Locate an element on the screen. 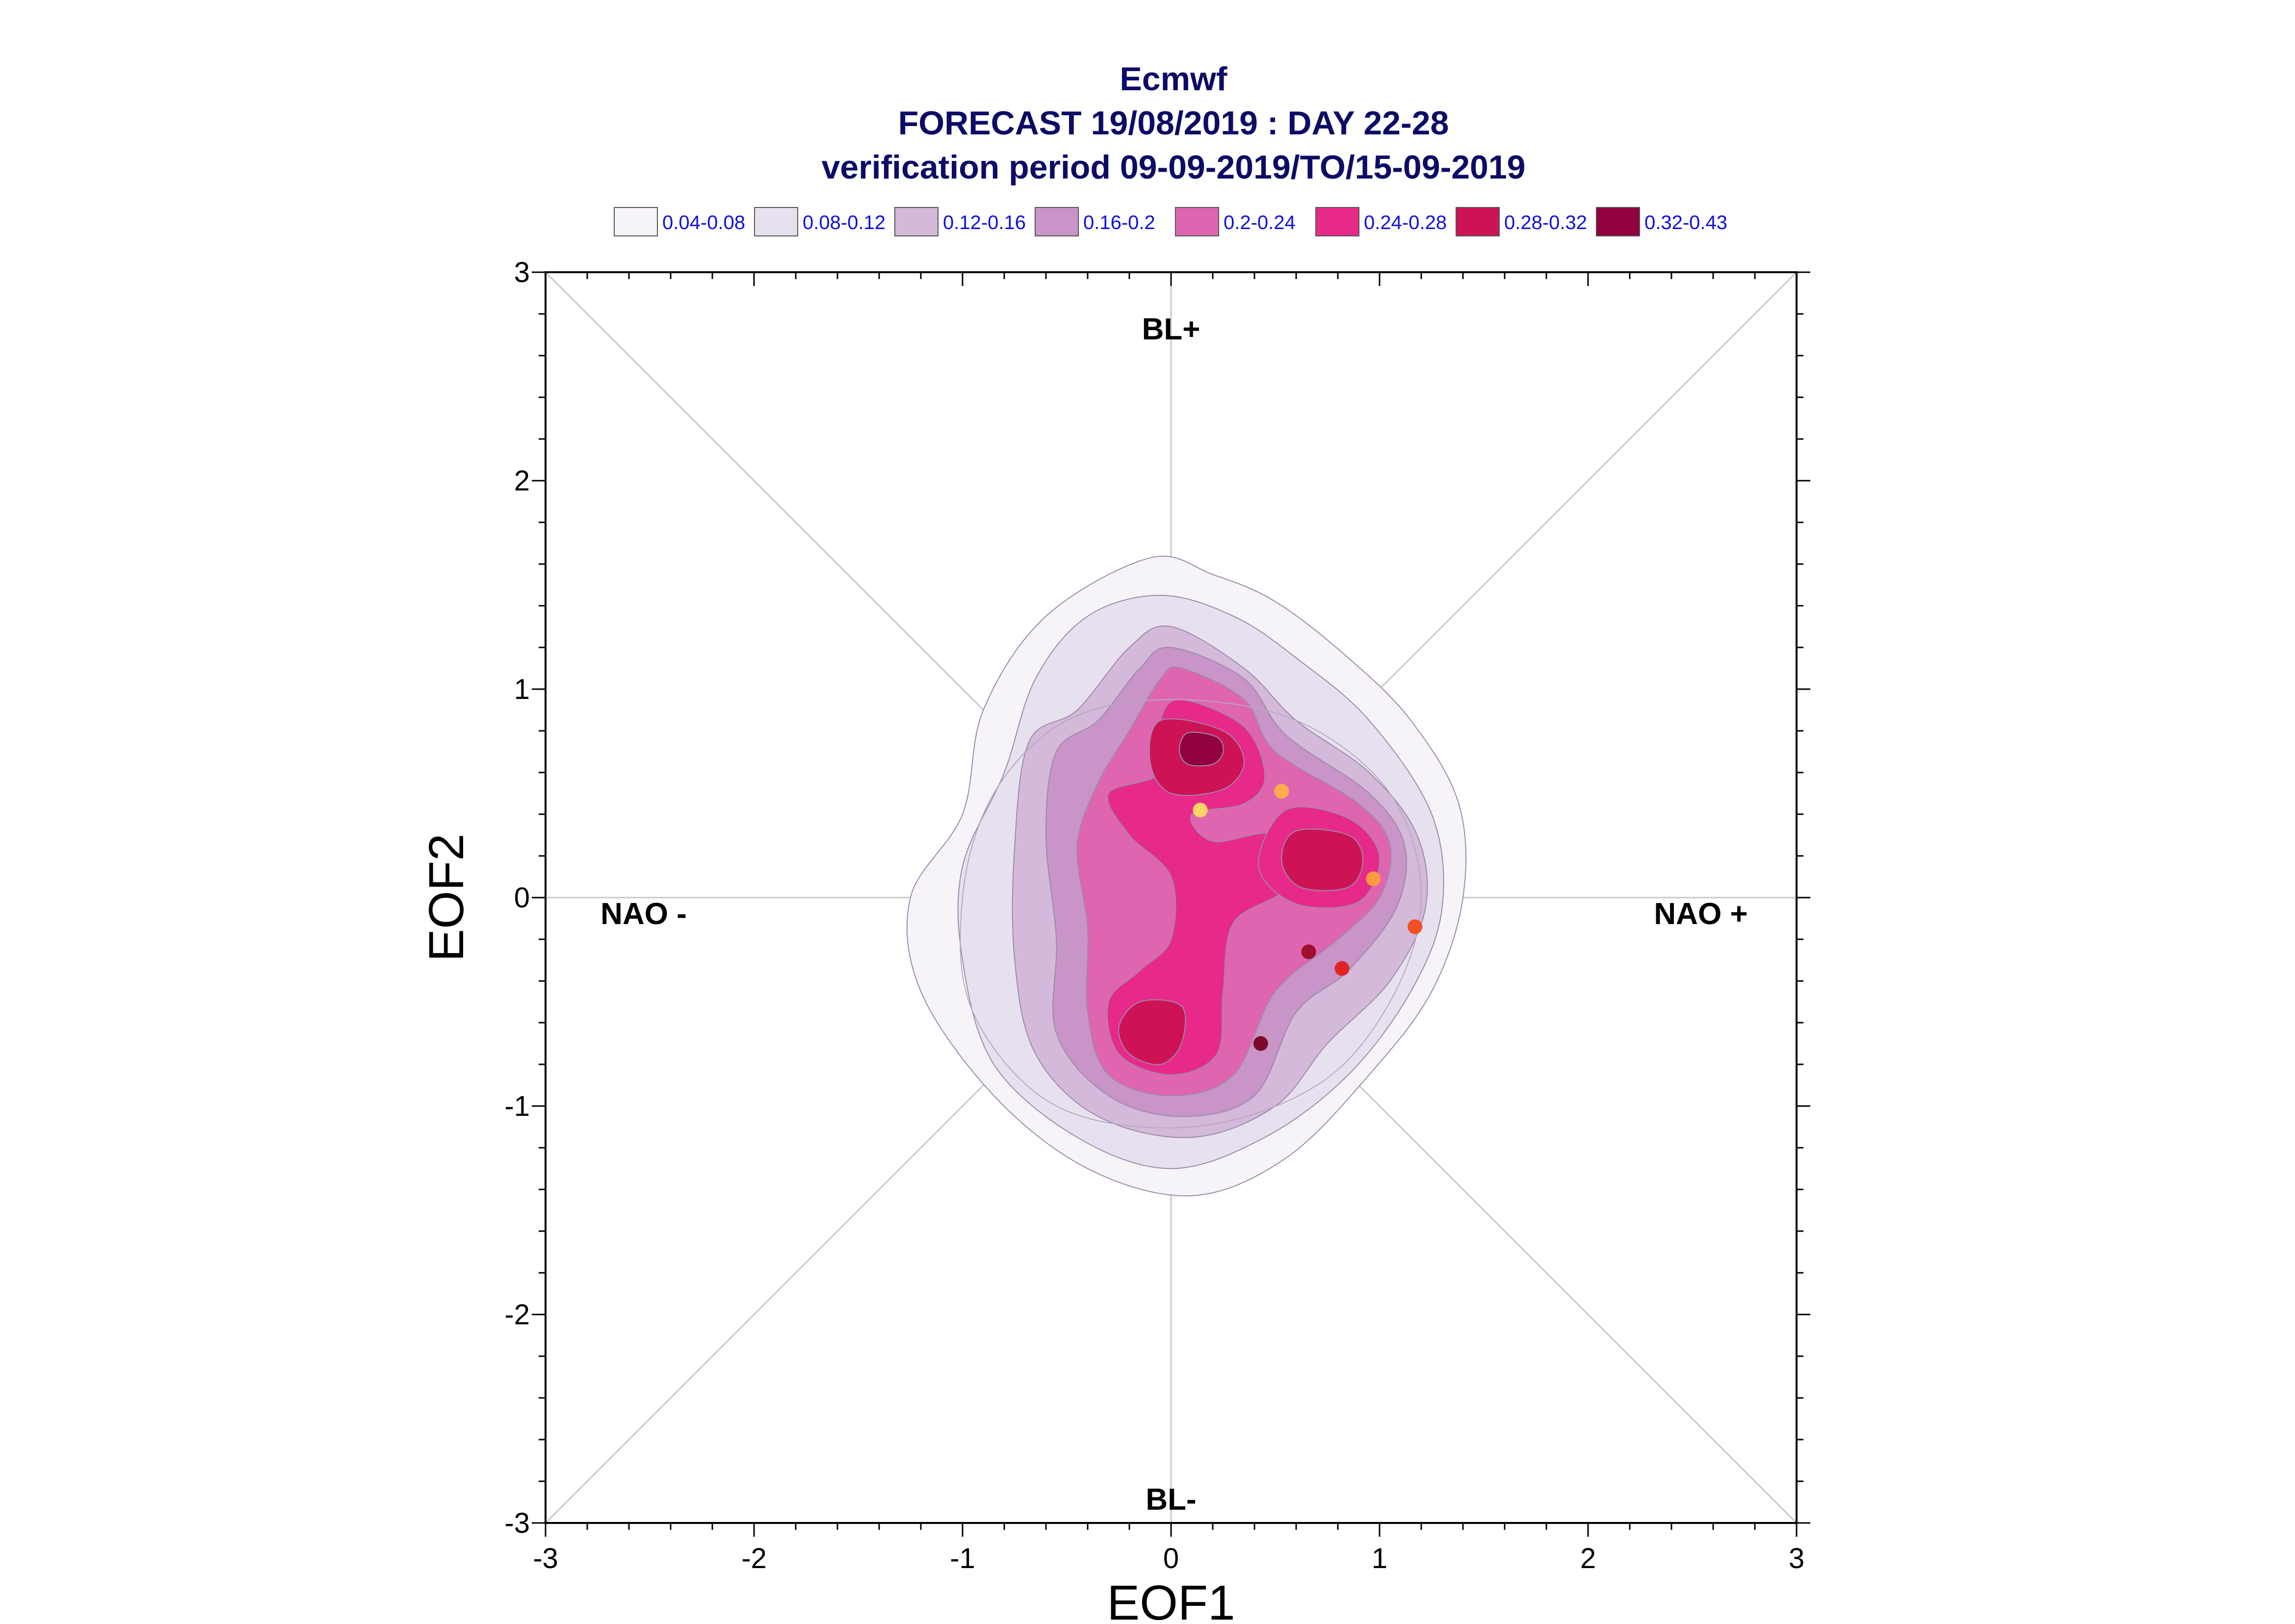  y-tick-label: 0 is located at coordinates (522, 898).